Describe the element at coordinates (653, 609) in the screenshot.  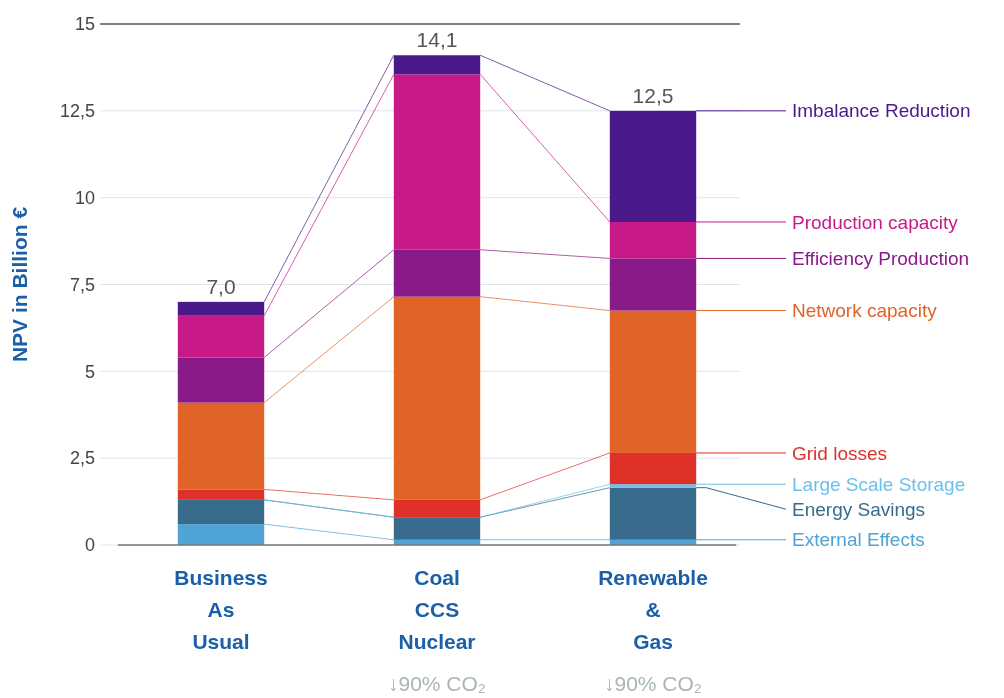
I see `x-tick-label: Renewable & Gas` at that location.